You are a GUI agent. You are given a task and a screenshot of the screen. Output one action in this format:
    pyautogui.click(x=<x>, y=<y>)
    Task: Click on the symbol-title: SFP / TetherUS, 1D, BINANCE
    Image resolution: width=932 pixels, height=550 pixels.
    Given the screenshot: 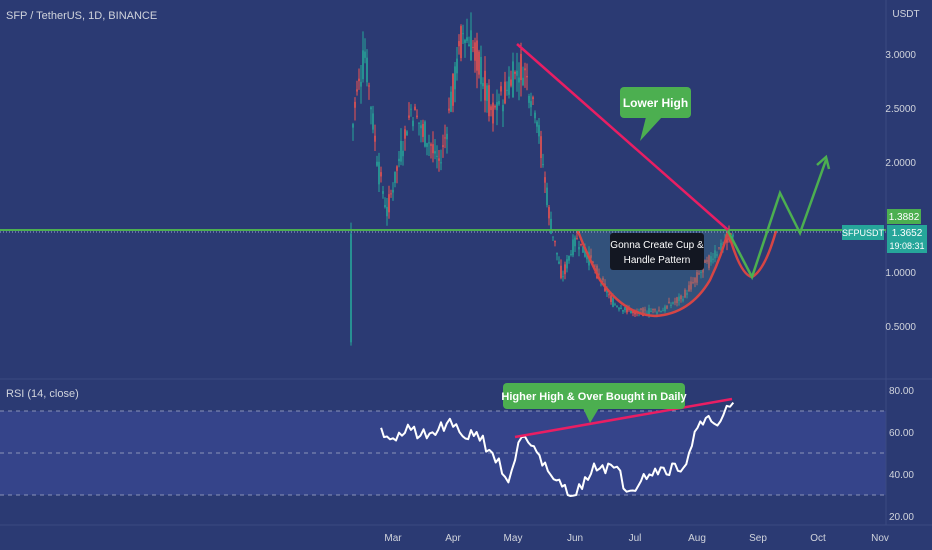 What is the action you would take?
    pyautogui.click(x=81, y=16)
    